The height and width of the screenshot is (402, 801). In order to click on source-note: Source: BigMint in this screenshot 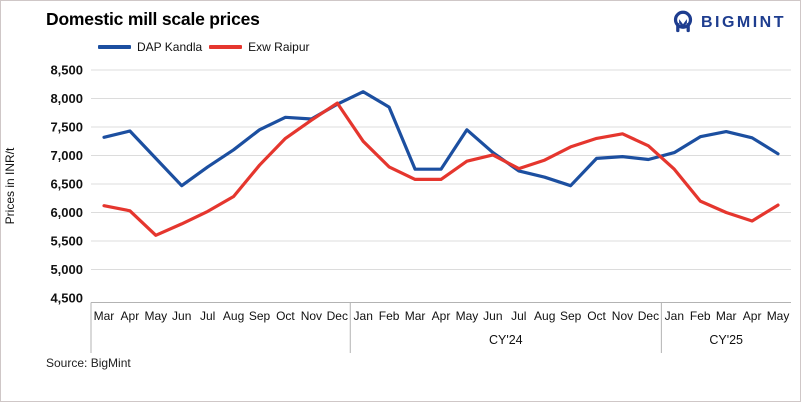, I will do `click(88, 363)`.